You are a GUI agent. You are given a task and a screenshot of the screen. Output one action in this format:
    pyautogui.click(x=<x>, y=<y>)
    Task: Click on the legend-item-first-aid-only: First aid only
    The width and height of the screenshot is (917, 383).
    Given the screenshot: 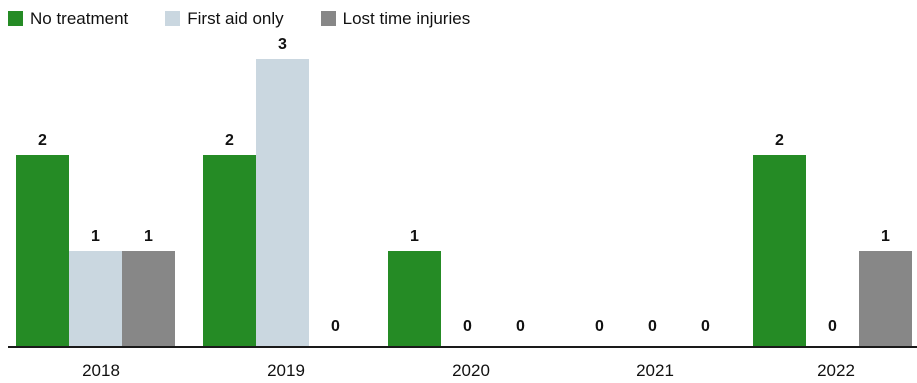 What is the action you would take?
    pyautogui.click(x=224, y=18)
    